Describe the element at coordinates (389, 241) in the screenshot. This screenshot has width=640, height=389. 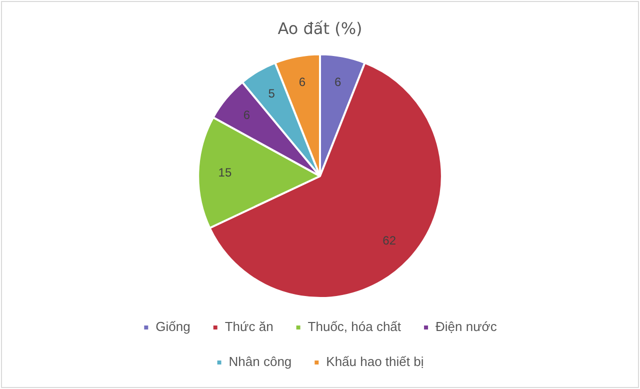
I see `data-label: 62` at that location.